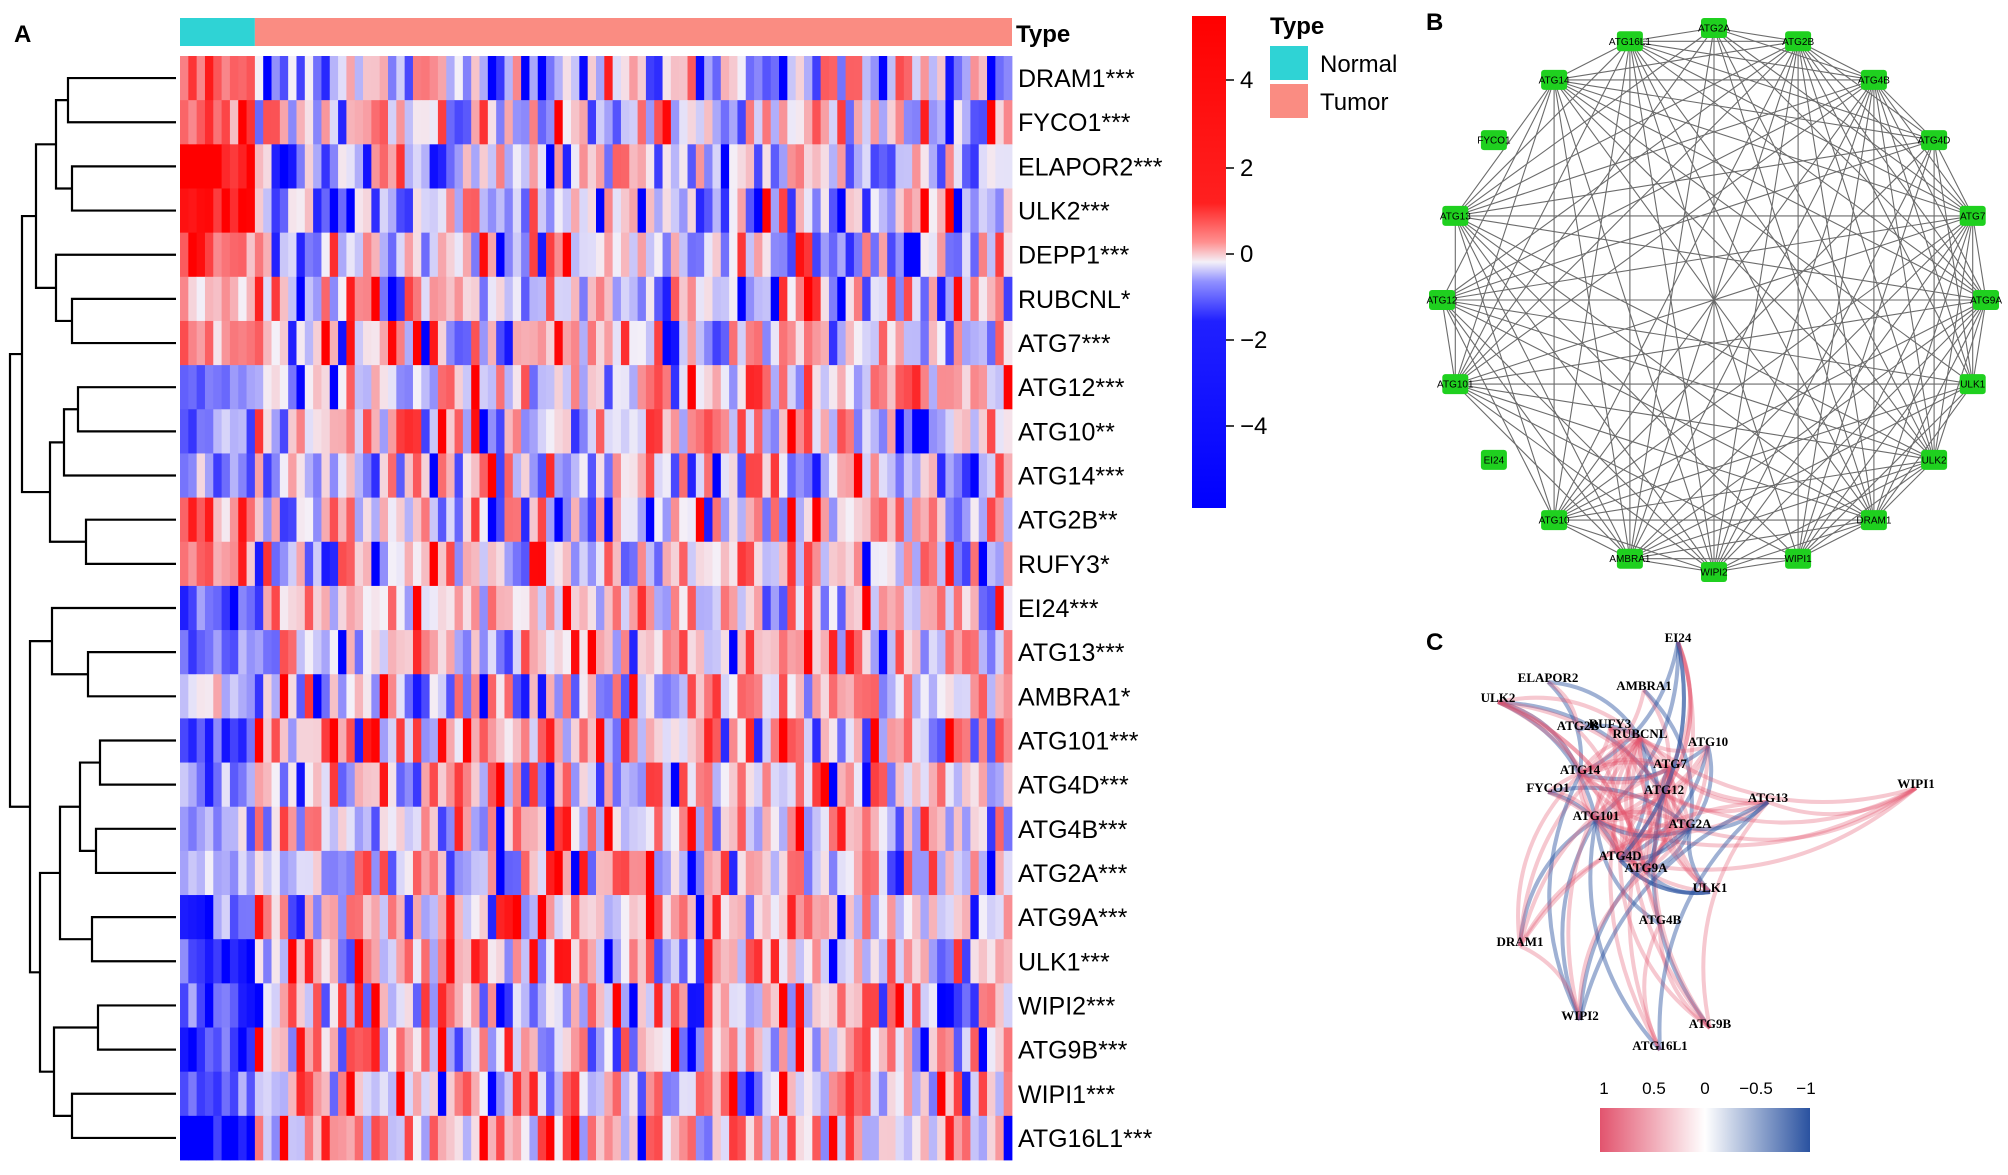 This screenshot has height=1175, width=2008. I want to click on gene-label: ATG10**, so click(1066, 432).